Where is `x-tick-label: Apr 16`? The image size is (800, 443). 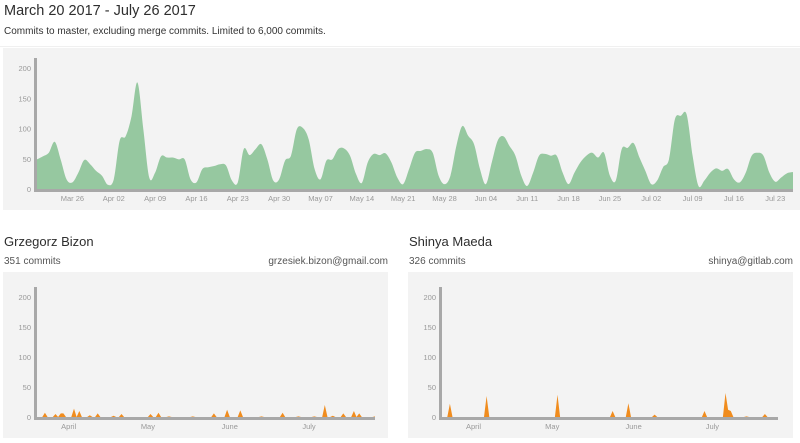 x-tick-label: Apr 16 is located at coordinates (196, 198).